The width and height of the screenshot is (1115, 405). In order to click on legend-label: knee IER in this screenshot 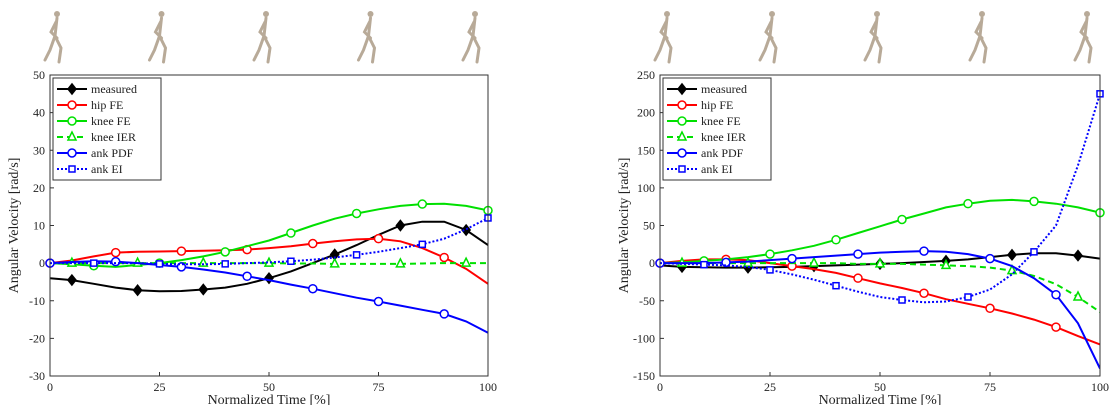, I will do `click(723, 137)`.